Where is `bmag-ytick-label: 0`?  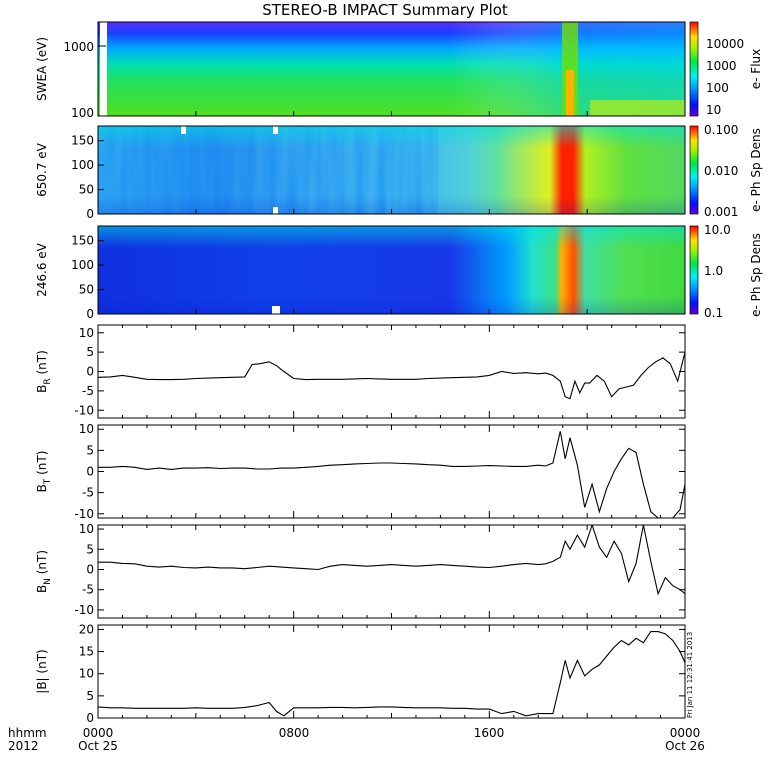
bmag-ytick-label: 0 is located at coordinates (90, 718).